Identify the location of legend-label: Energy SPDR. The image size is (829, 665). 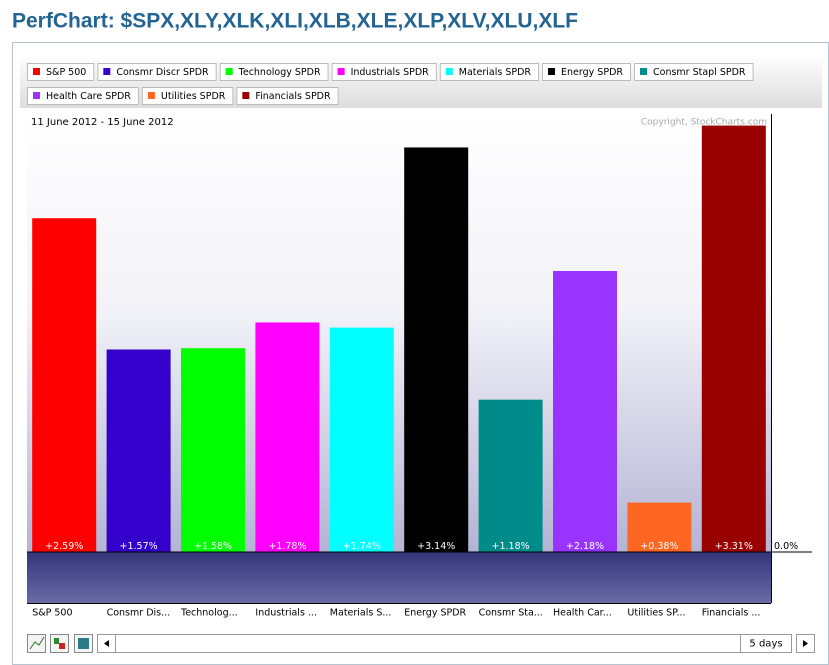
(592, 72).